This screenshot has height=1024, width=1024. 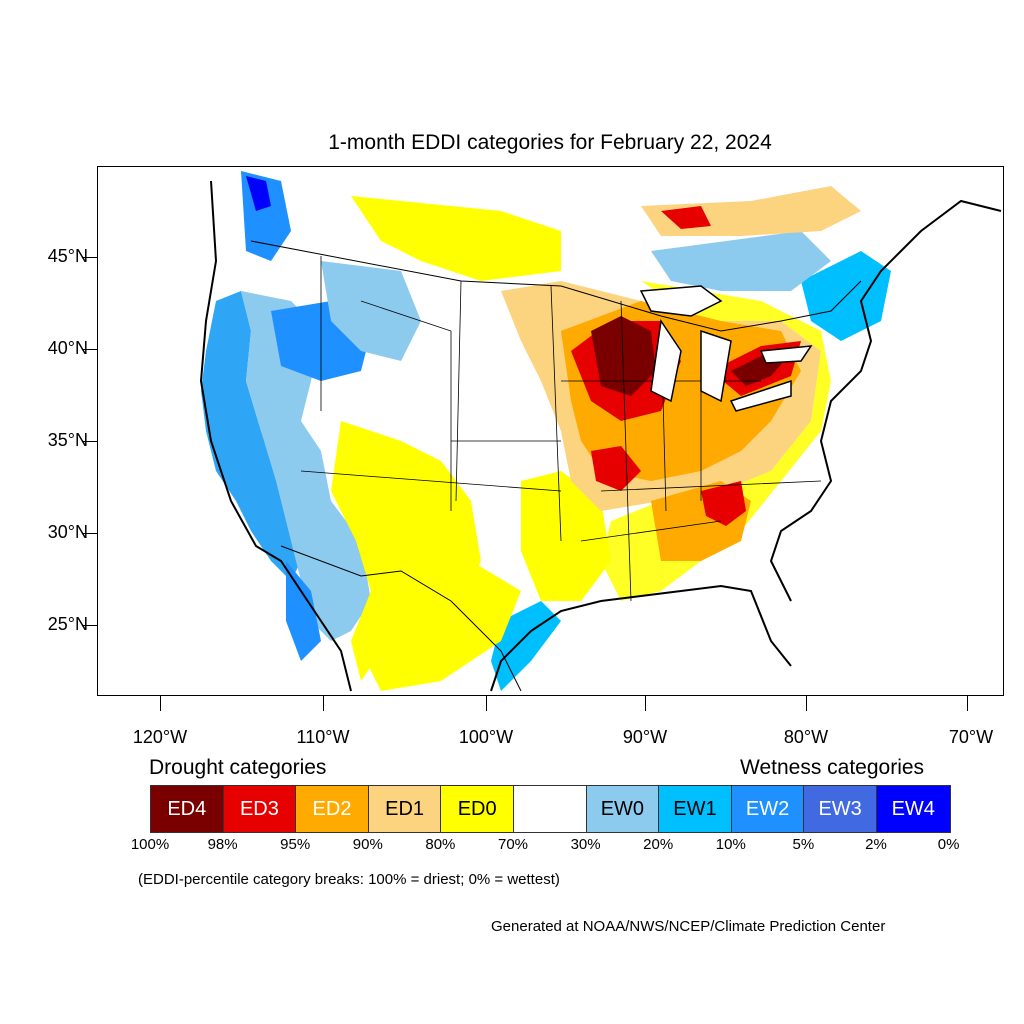 What do you see at coordinates (585, 844) in the screenshot?
I see `percentile-break-label: 30%` at bounding box center [585, 844].